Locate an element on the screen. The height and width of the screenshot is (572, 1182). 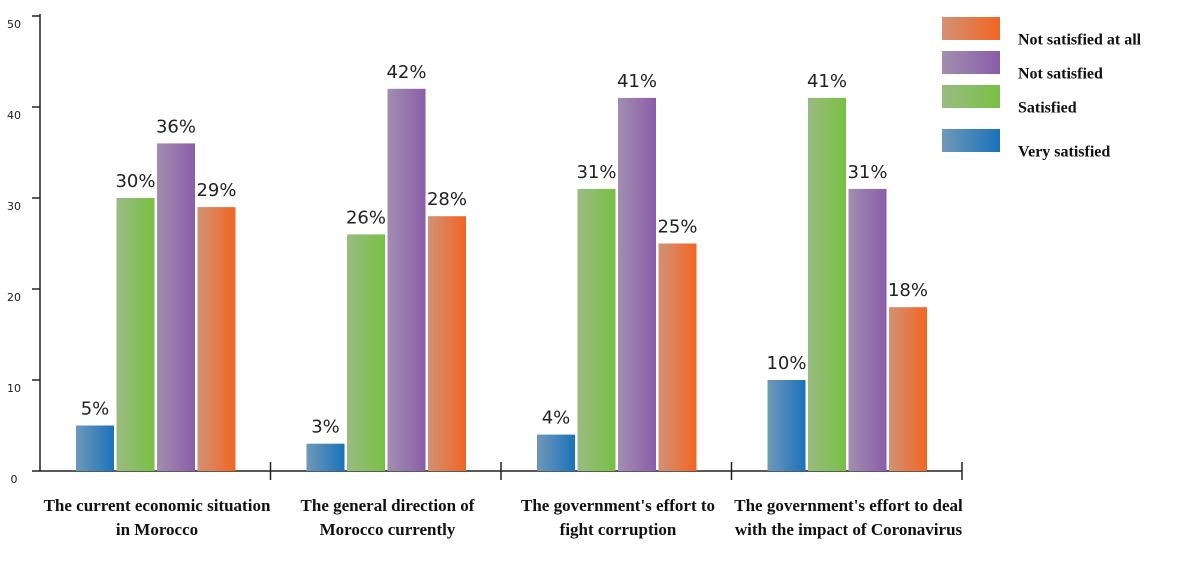
data-label: 36% is located at coordinates (176, 126).